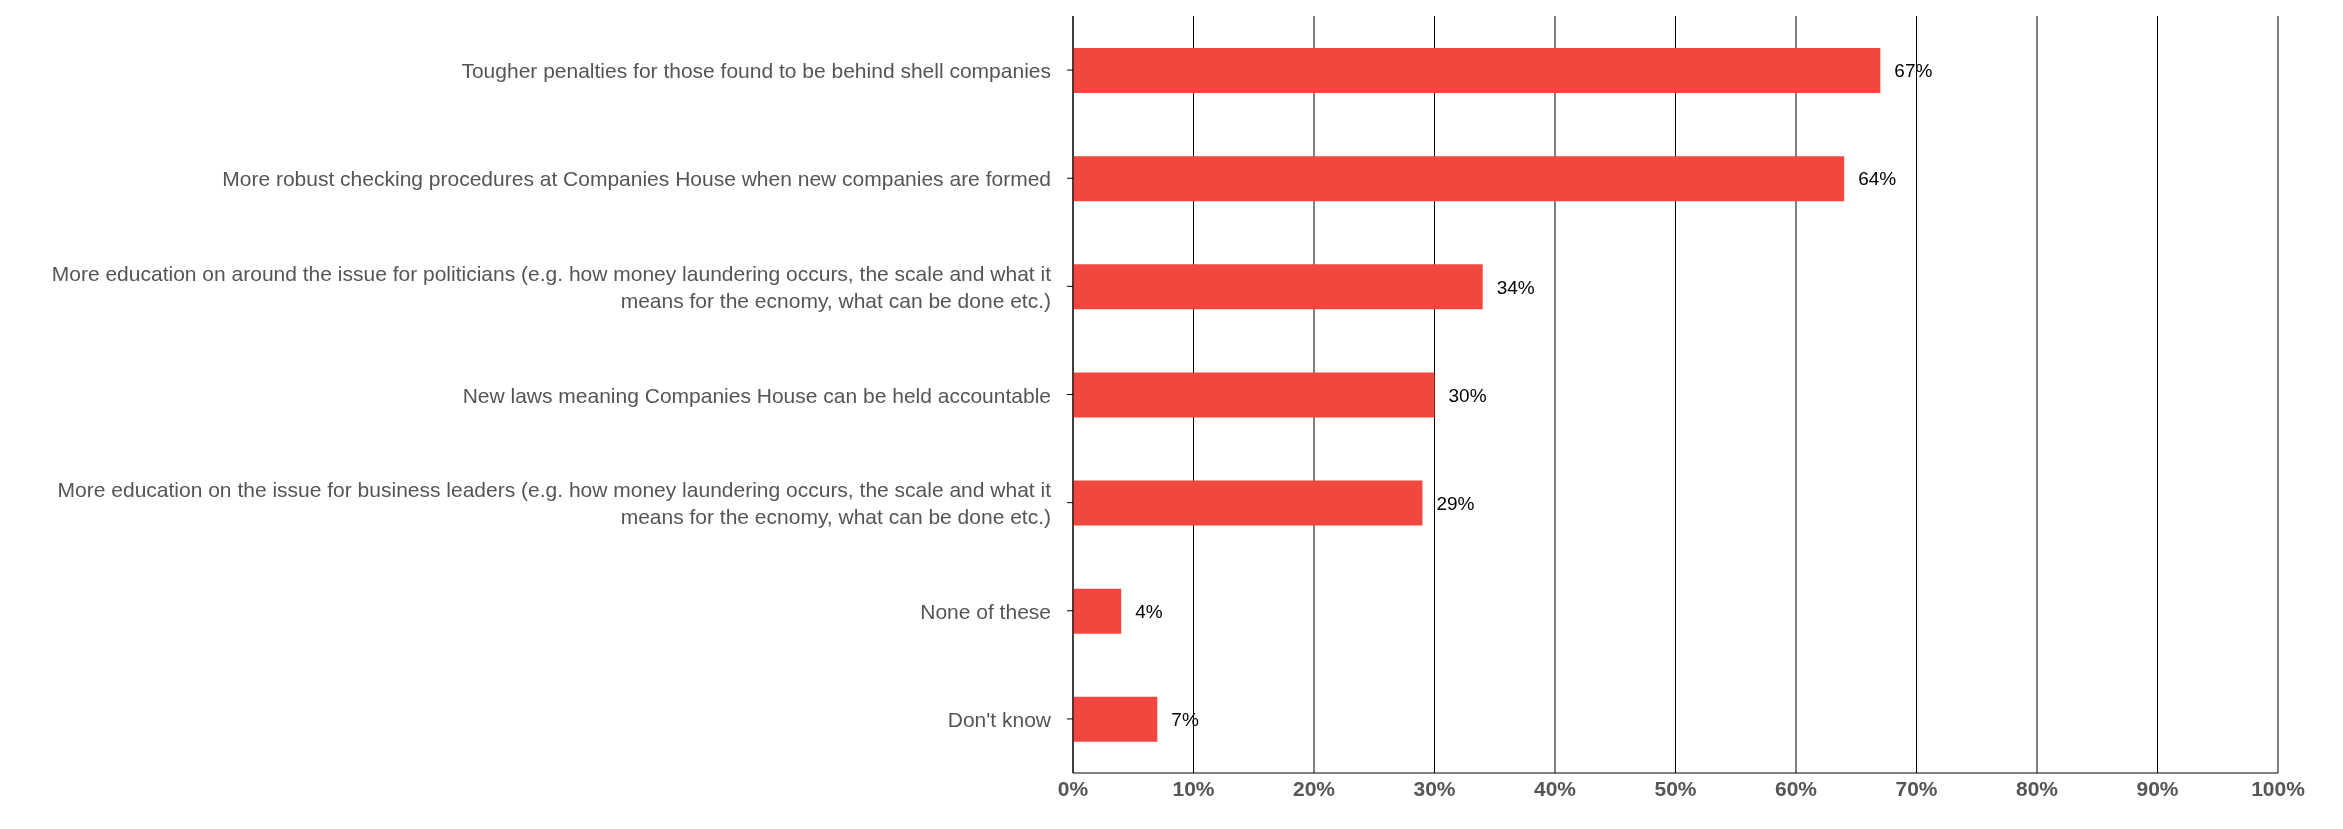  Describe the element at coordinates (985, 611) in the screenshot. I see `y-tick-label: None of these` at that location.